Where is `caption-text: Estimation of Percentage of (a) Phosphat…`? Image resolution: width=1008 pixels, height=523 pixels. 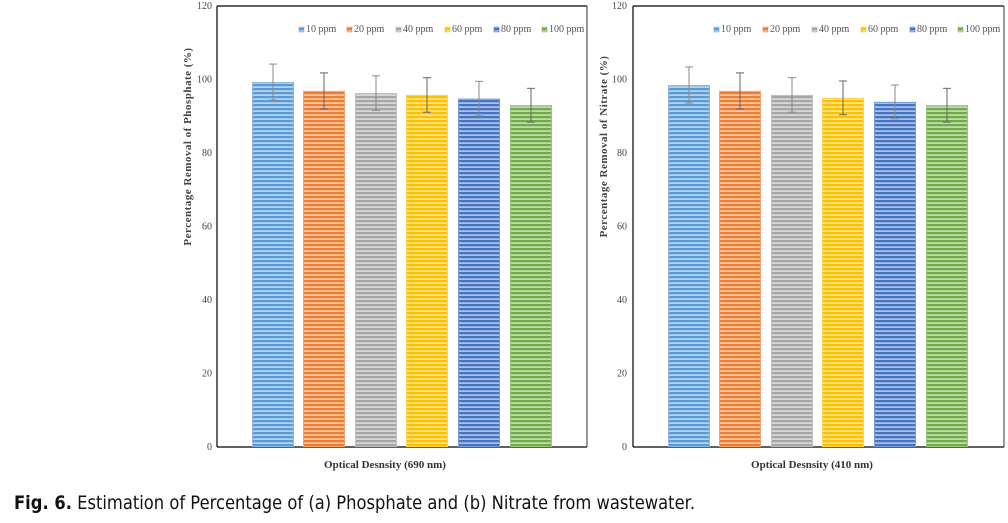
caption-text: Estimation of Percentage of (a) Phosphat… is located at coordinates (386, 503).